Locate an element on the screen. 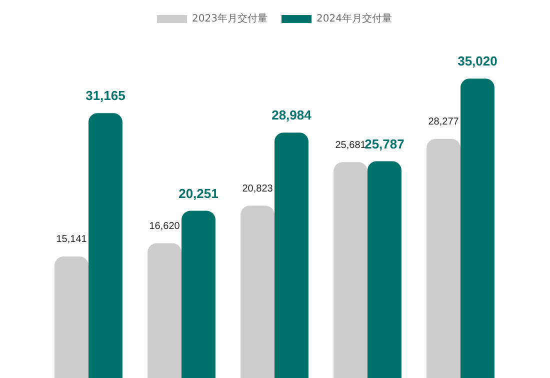  data-label: 28,277 is located at coordinates (444, 122).